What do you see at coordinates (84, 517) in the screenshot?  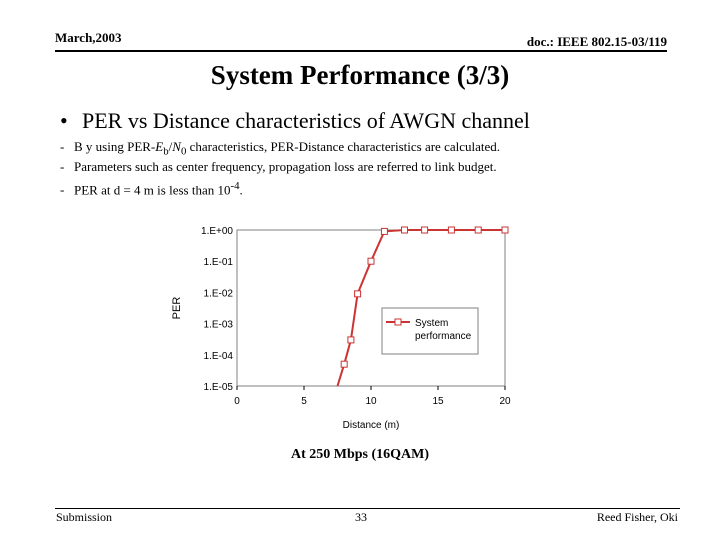 I see `footer-submission: Submission` at bounding box center [84, 517].